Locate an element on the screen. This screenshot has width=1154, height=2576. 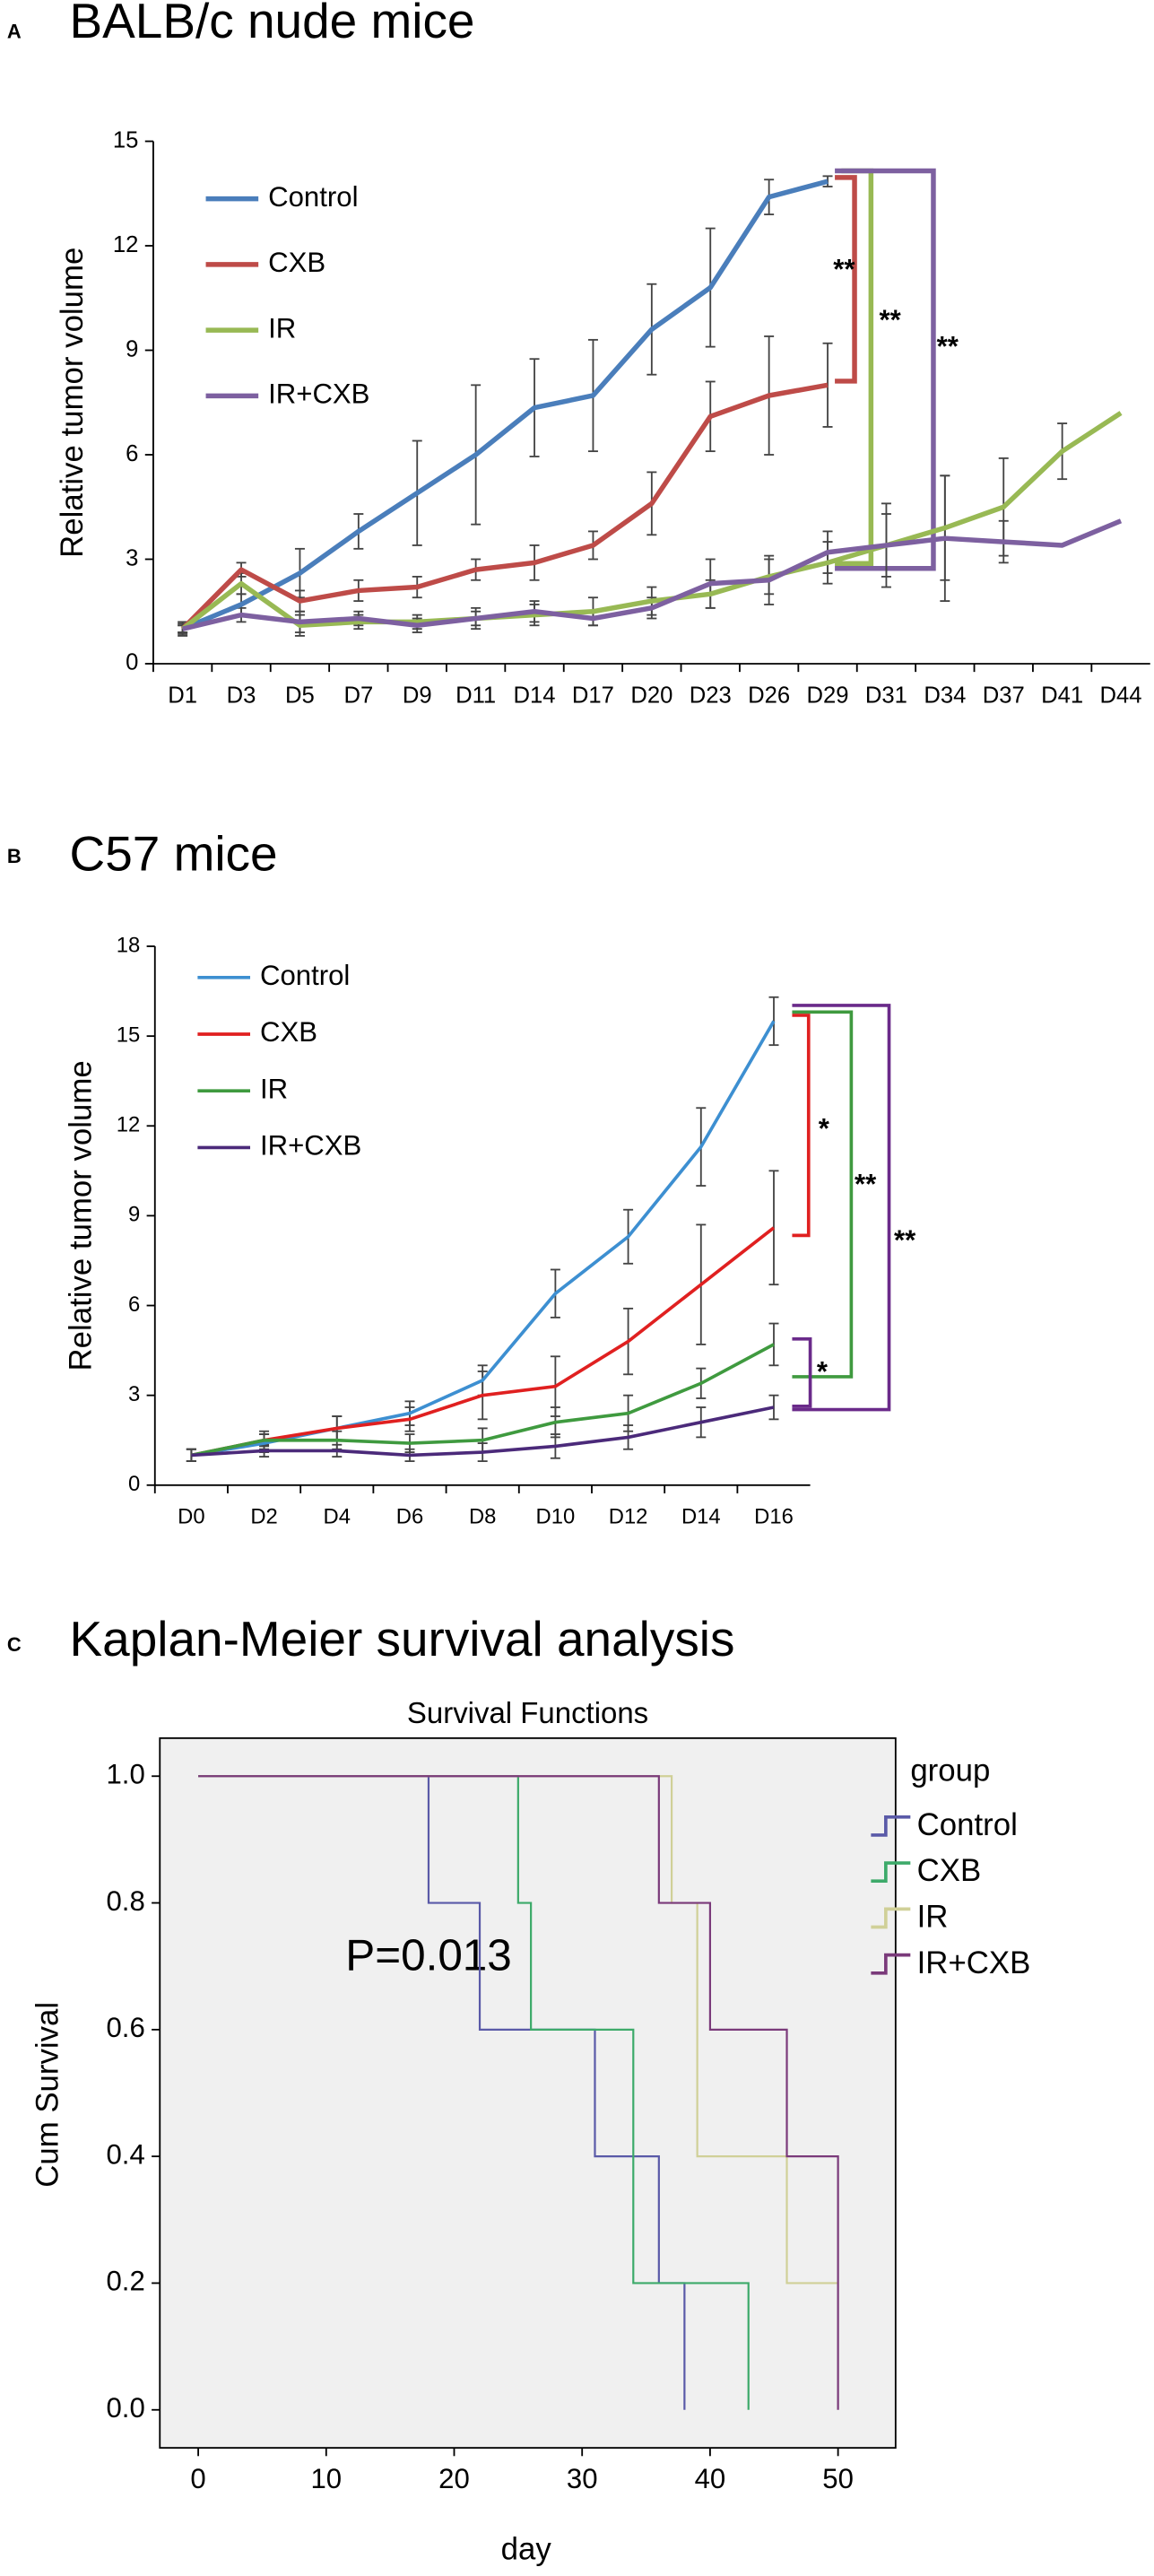
x-tick-label: D9 is located at coordinates (417, 695).